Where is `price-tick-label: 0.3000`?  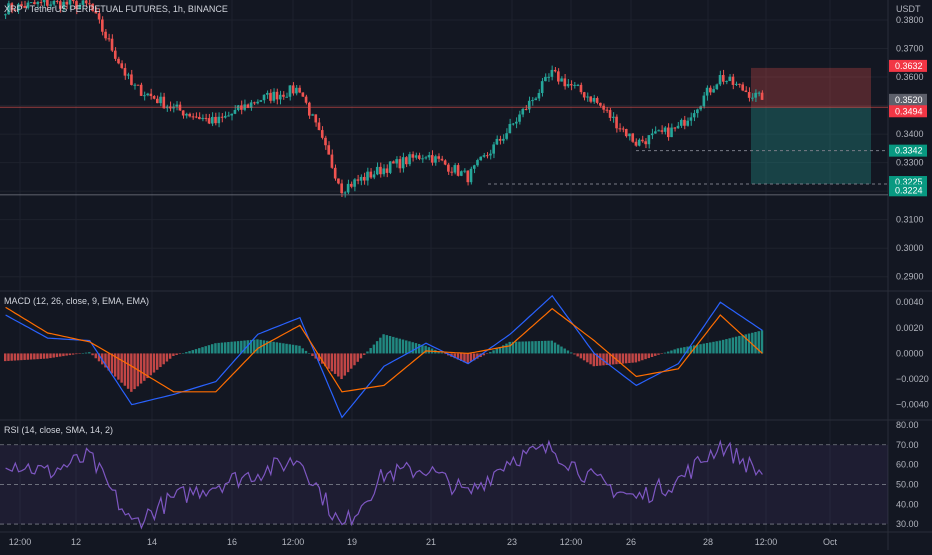
price-tick-label: 0.3000 is located at coordinates (910, 248).